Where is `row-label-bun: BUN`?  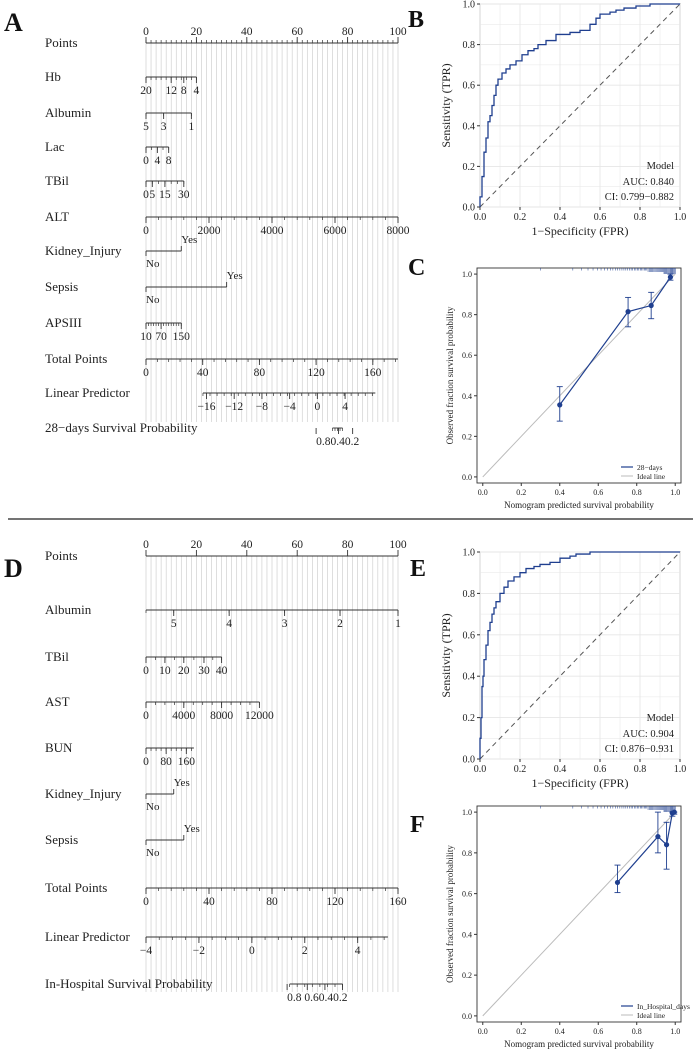 row-label-bun: BUN is located at coordinates (59, 747).